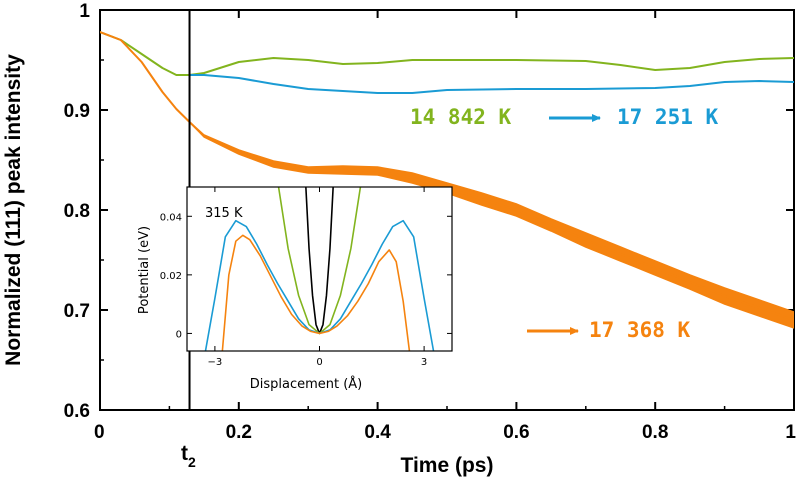 This screenshot has width=797, height=481. I want to click on inset-x-tick-label: −3, so click(215, 362).